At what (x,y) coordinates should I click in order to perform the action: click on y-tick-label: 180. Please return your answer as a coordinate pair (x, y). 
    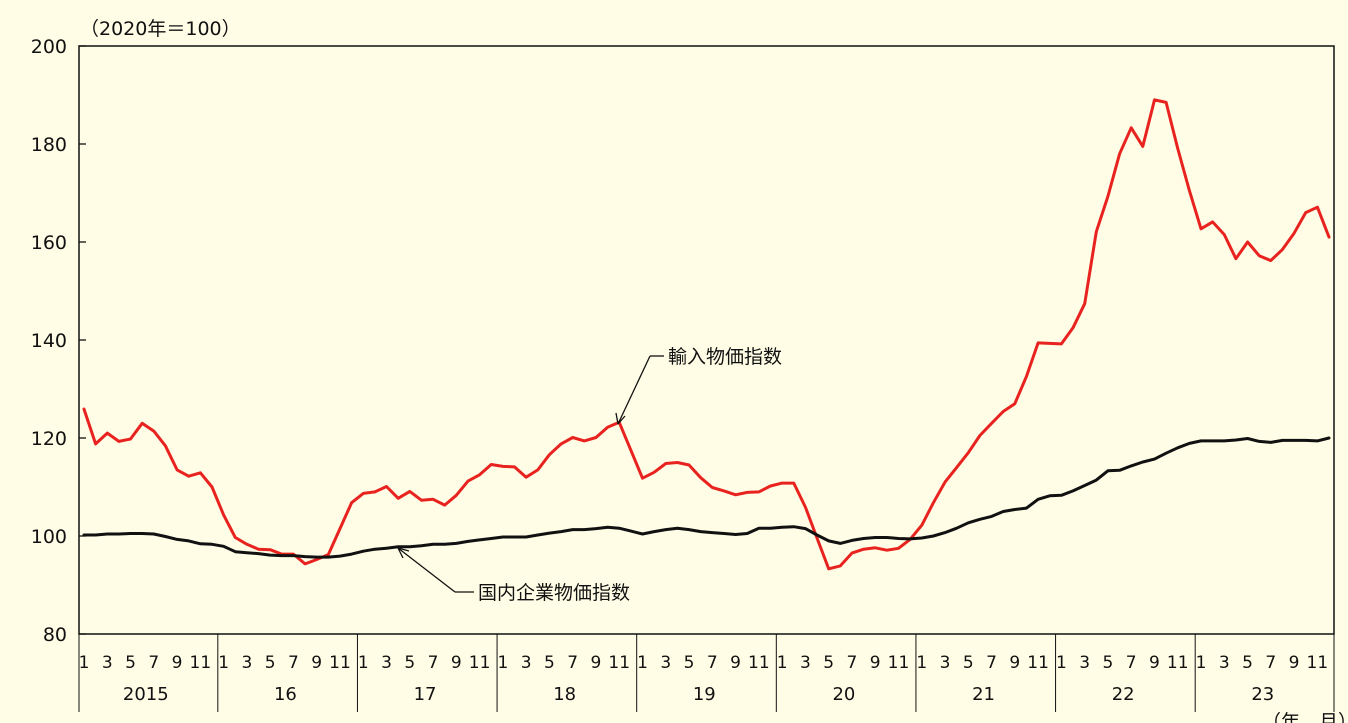
    Looking at the image, I should click on (49, 145).